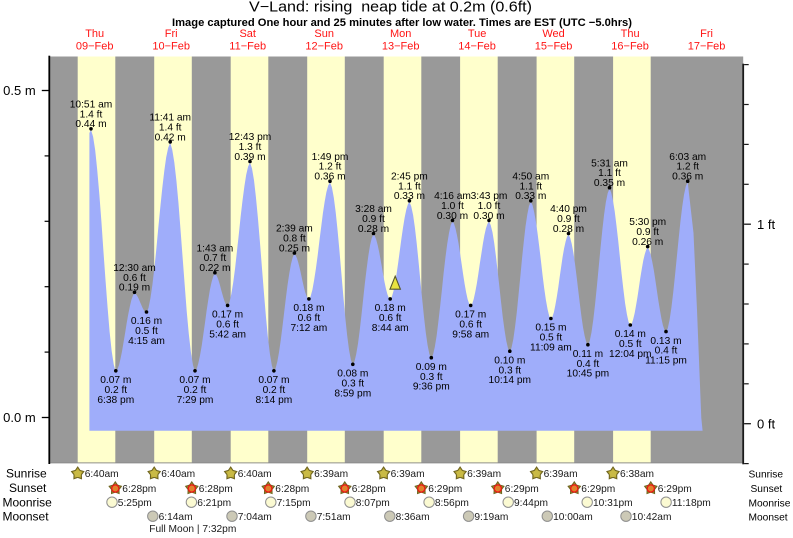  What do you see at coordinates (26, 473) in the screenshot?
I see `svg-text: Sunrise` at bounding box center [26, 473].